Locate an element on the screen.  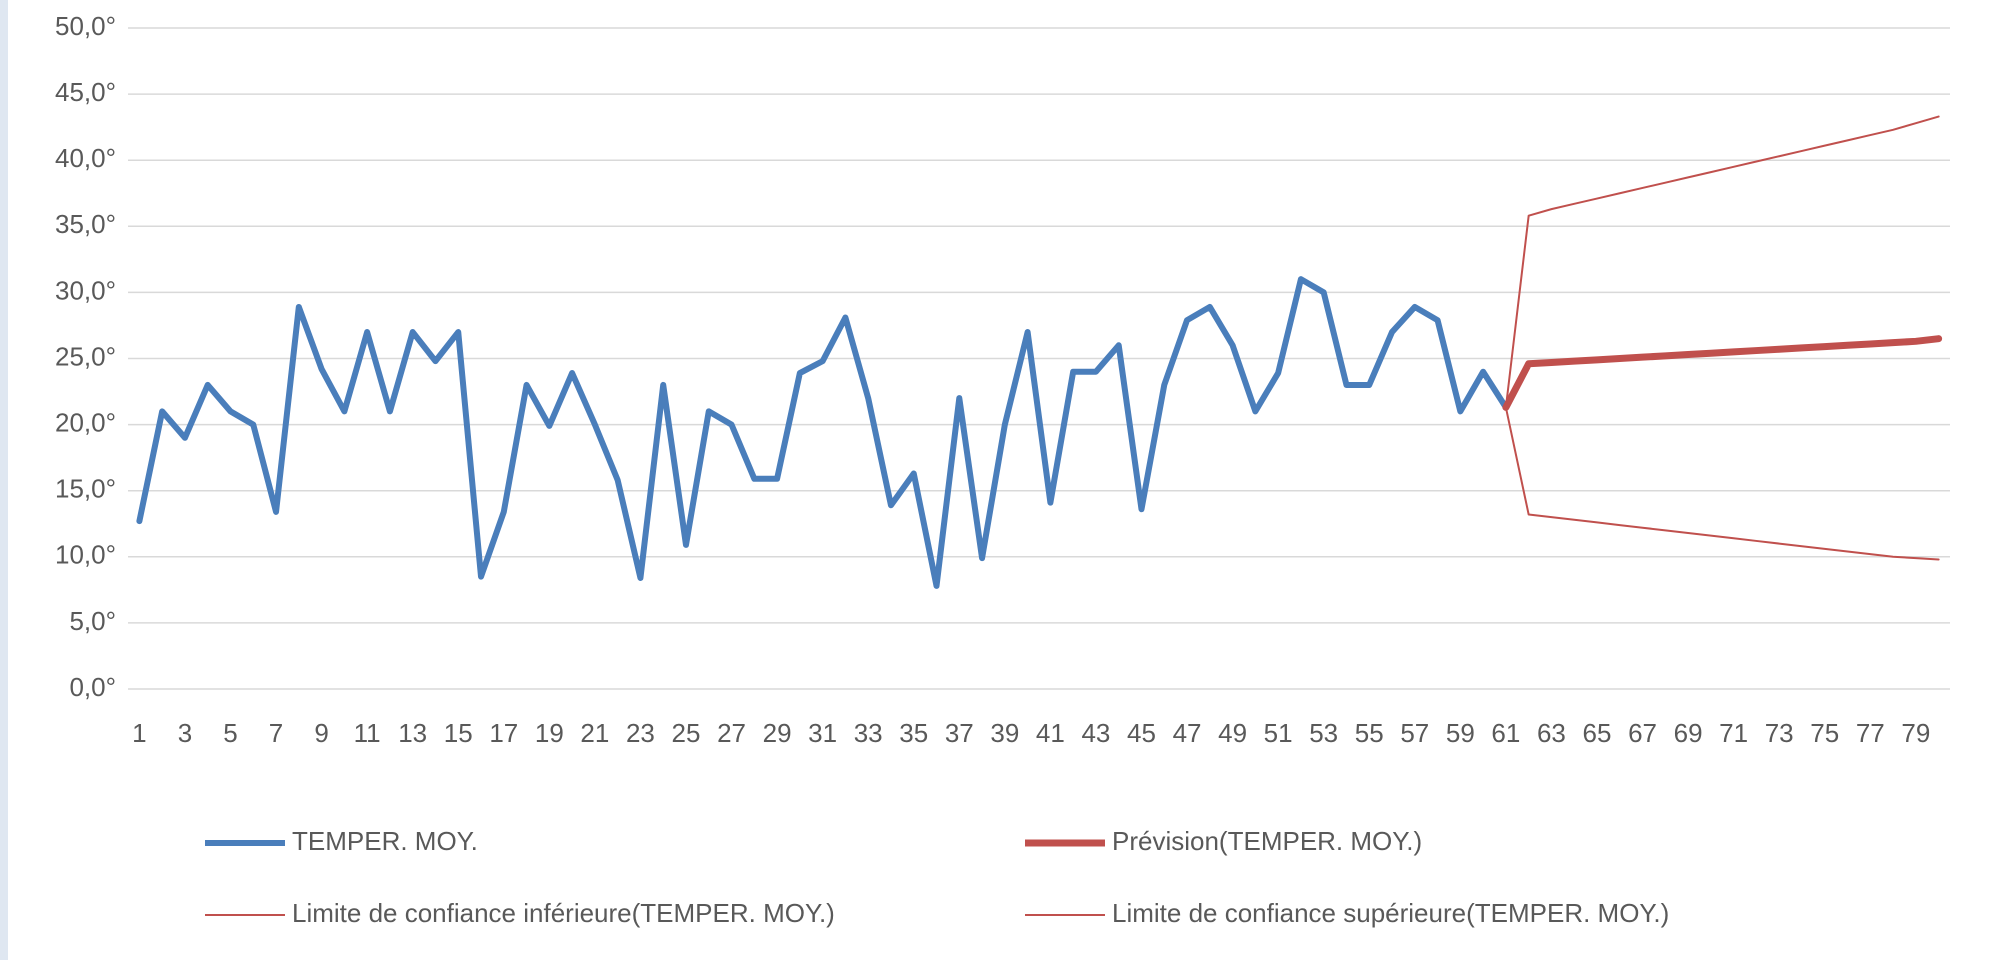
x-tick-label: 3 is located at coordinates (185, 733).